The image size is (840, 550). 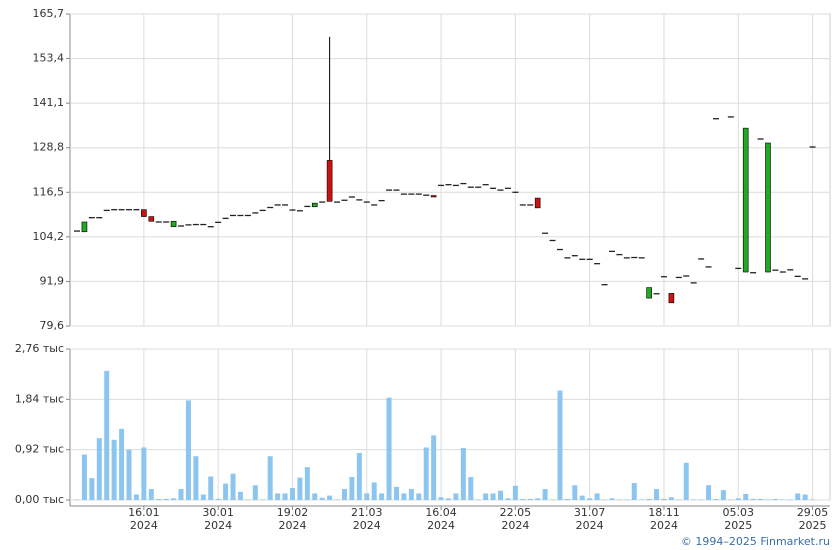 I want to click on x-tick-label: 29.05 2025, so click(x=812, y=519).